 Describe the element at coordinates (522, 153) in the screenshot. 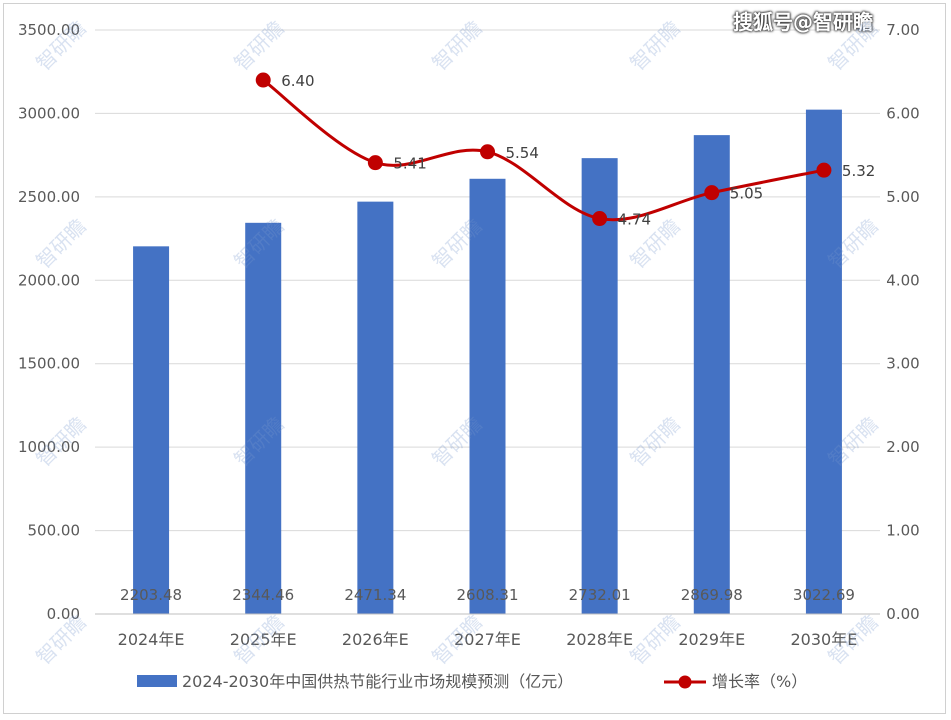

I see `growth-rate-label: 5.54` at that location.